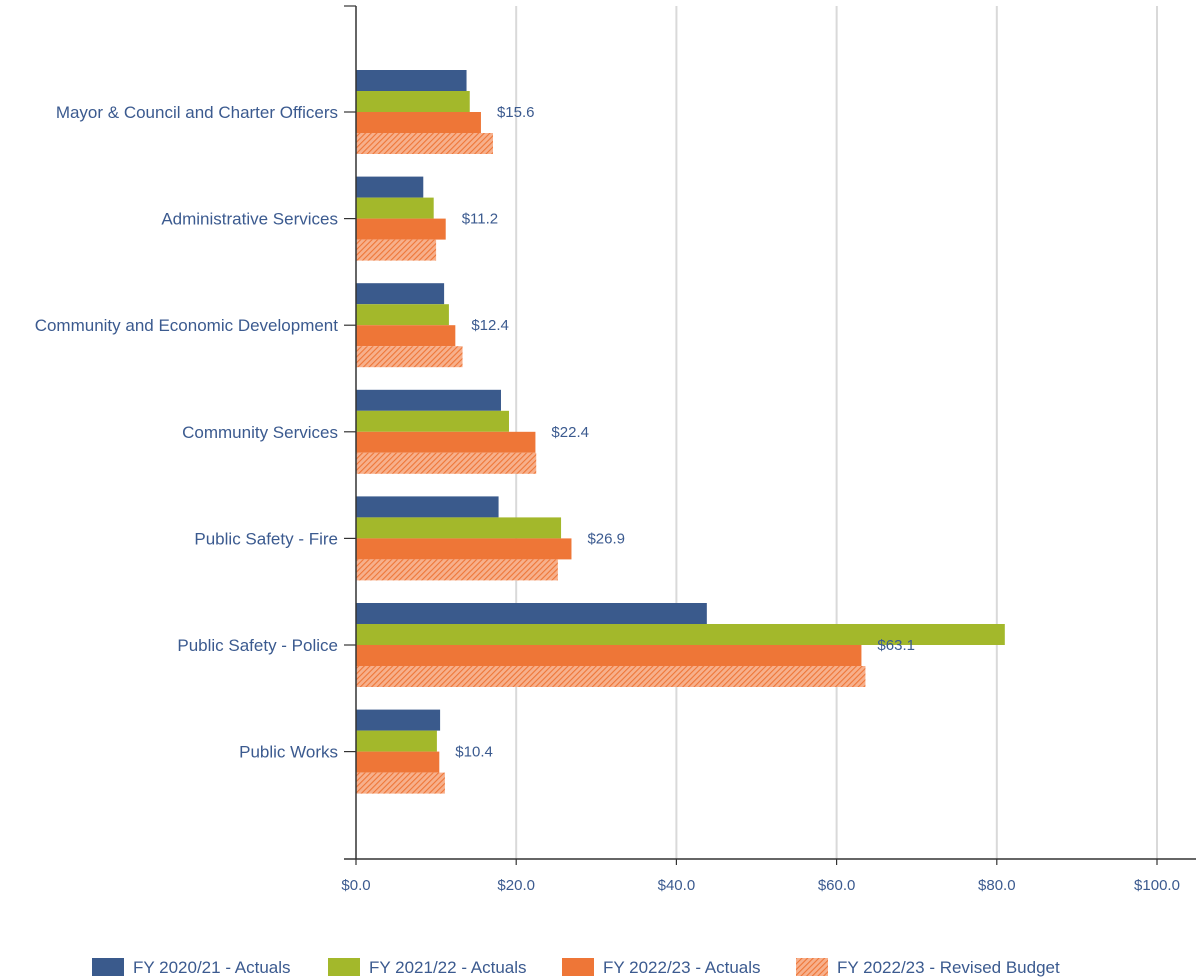 The width and height of the screenshot is (1196, 980). Describe the element at coordinates (474, 752) in the screenshot. I see `data-label: $10.4` at that location.